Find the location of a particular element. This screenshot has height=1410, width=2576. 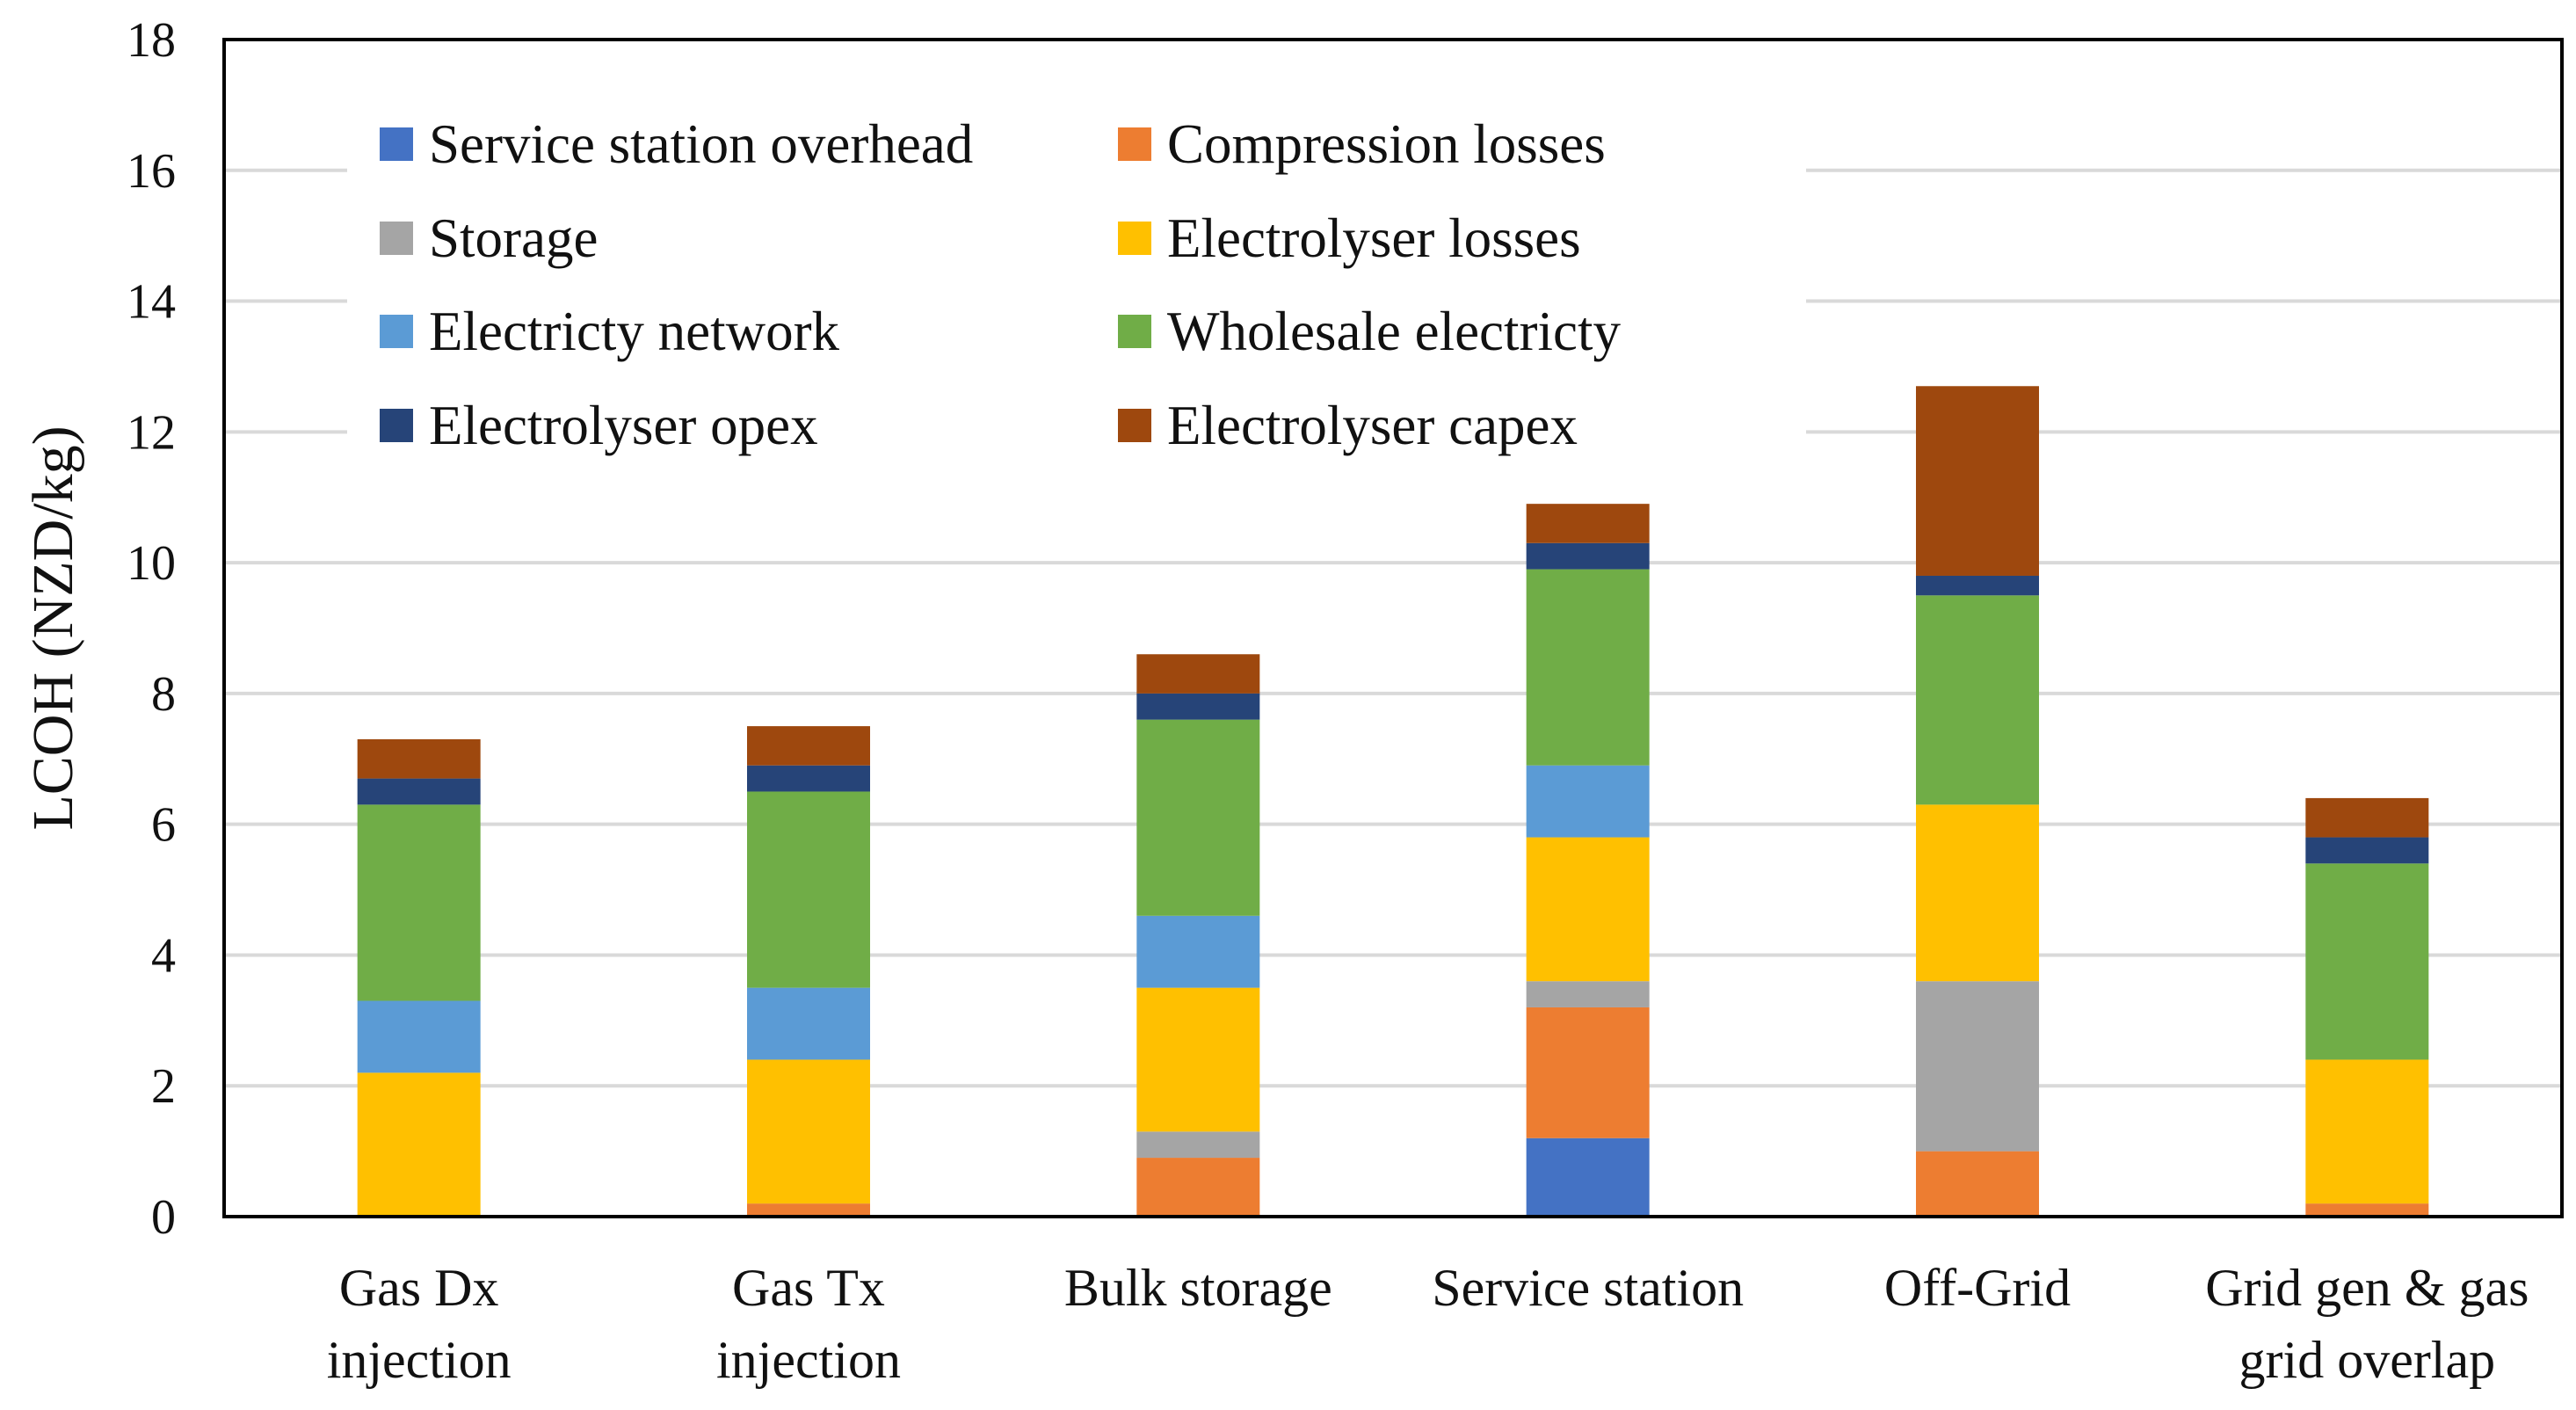

y-tick-label: 4 is located at coordinates (163, 955).